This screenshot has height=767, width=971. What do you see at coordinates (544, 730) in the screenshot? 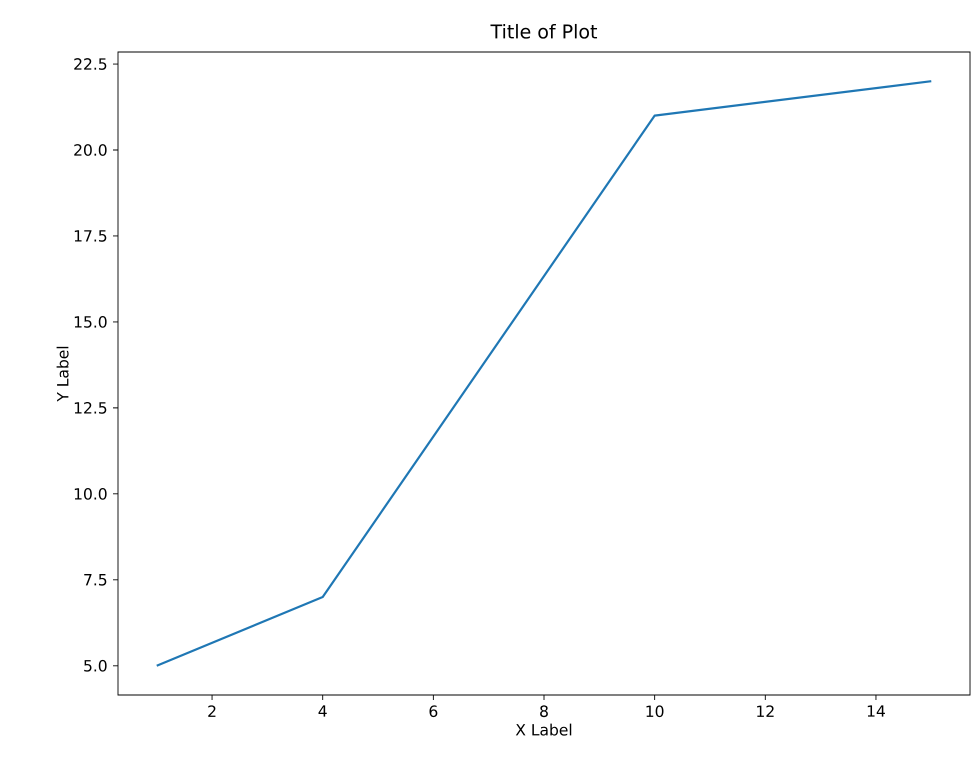
I see `x-axis-title: X Label` at bounding box center [544, 730].